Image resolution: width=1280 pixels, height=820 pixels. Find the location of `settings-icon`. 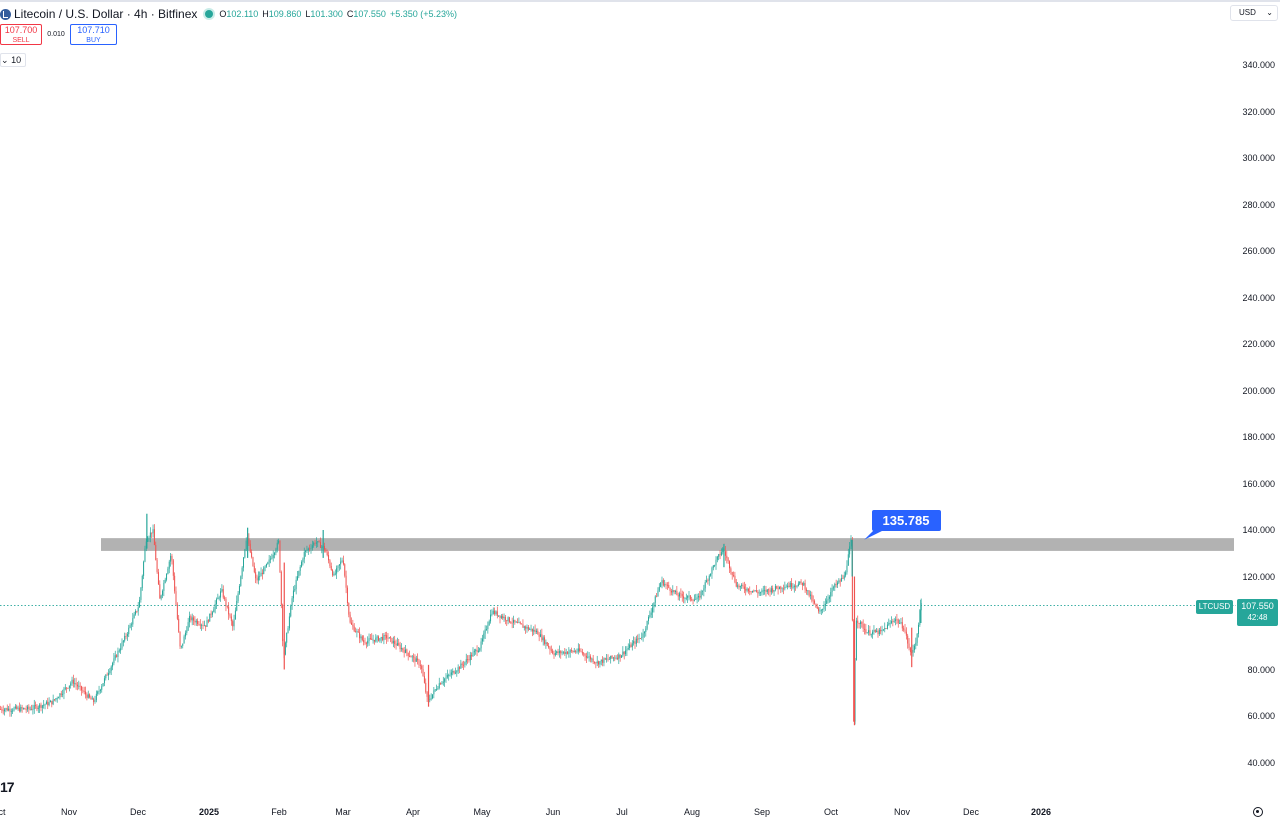

settings-icon is located at coordinates (1258, 812).